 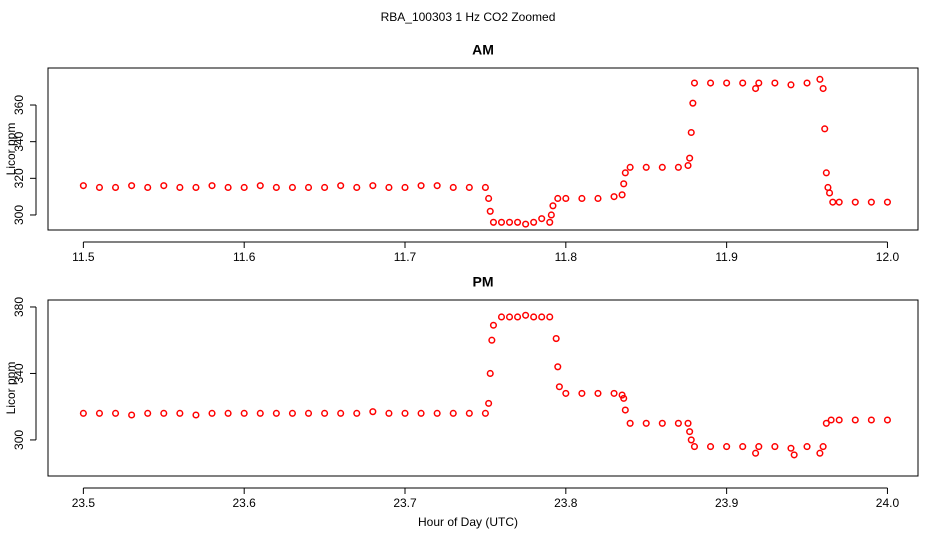 I want to click on x-tick-label: 23.6, so click(x=245, y=503).